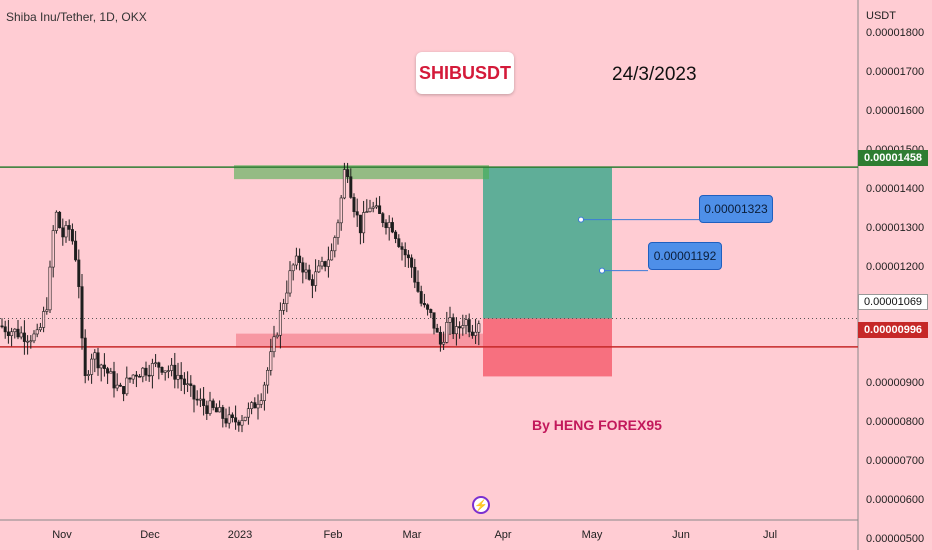 The image size is (932, 550). I want to click on time-tick-label: Jul, so click(770, 535).